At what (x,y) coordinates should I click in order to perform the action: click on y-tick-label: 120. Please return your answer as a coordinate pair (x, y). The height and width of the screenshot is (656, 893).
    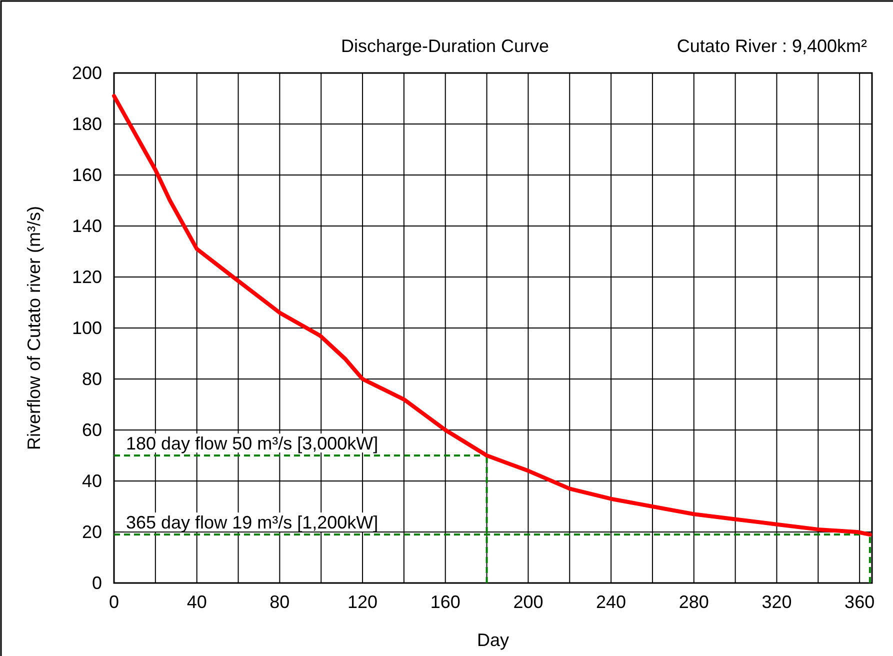
    Looking at the image, I should click on (87, 276).